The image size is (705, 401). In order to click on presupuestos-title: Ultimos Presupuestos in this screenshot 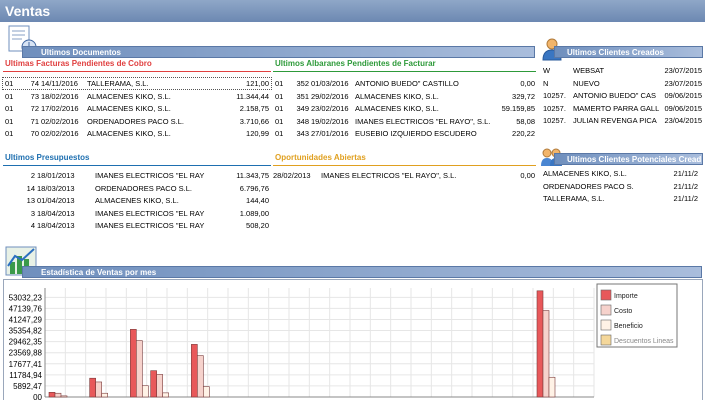, I will do `click(47, 157)`.